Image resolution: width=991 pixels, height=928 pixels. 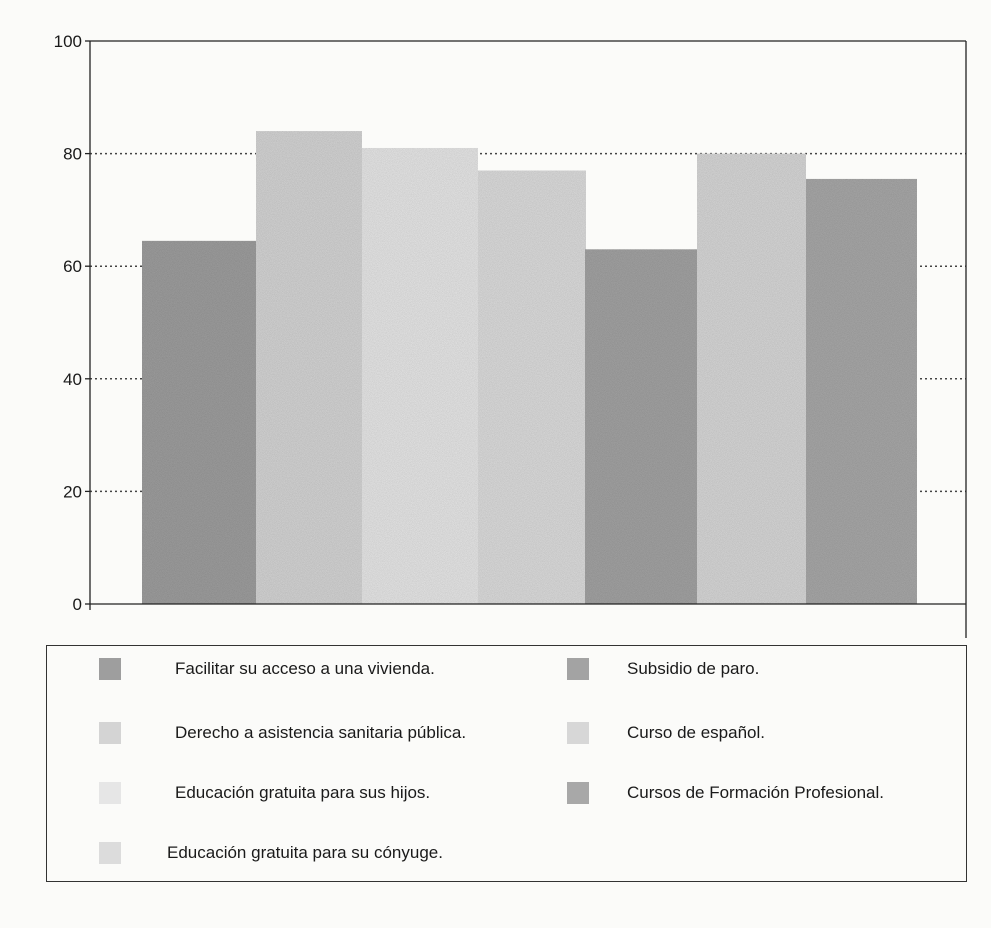 I want to click on legend-label: Cursos de Formación Profesional., so click(x=756, y=792).